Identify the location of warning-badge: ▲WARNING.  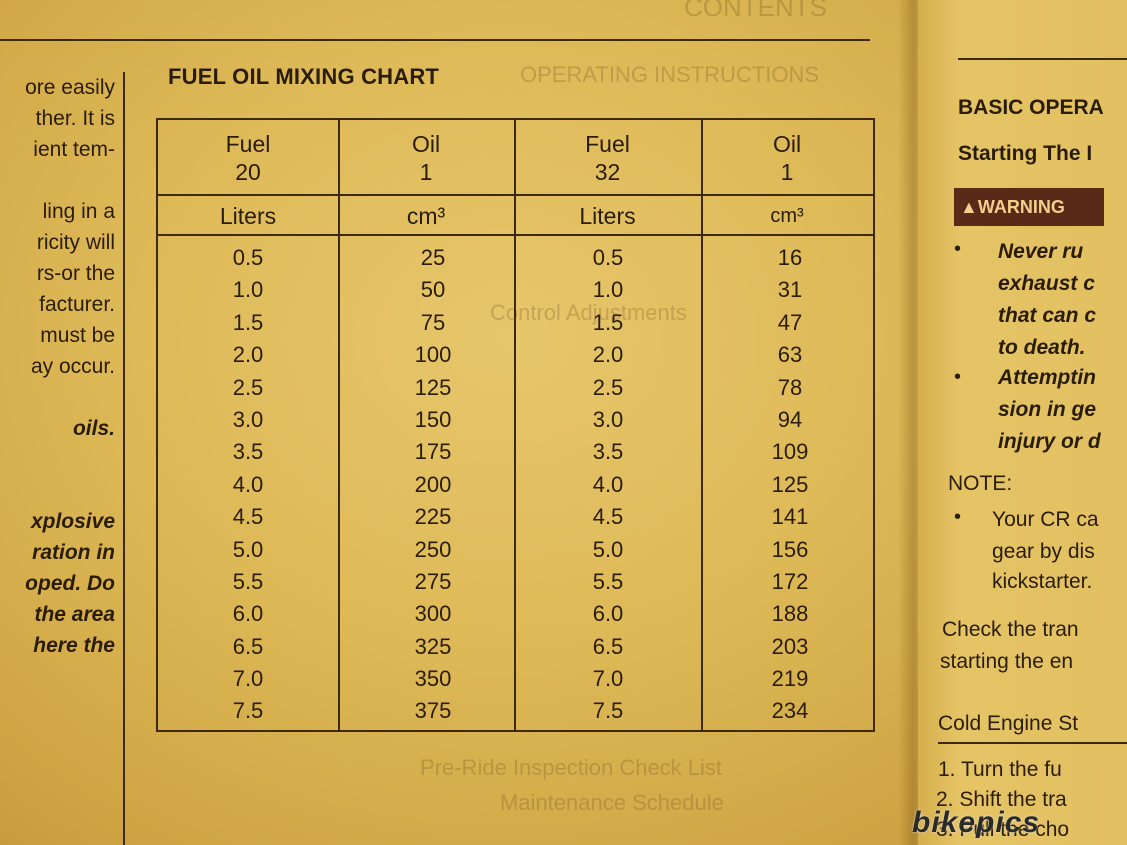
(1029, 207).